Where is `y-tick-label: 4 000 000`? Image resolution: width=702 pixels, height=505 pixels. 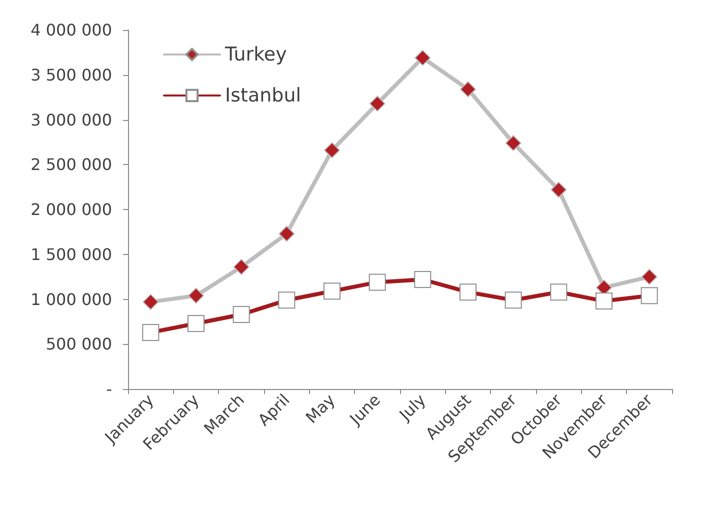 y-tick-label: 4 000 000 is located at coordinates (71, 30).